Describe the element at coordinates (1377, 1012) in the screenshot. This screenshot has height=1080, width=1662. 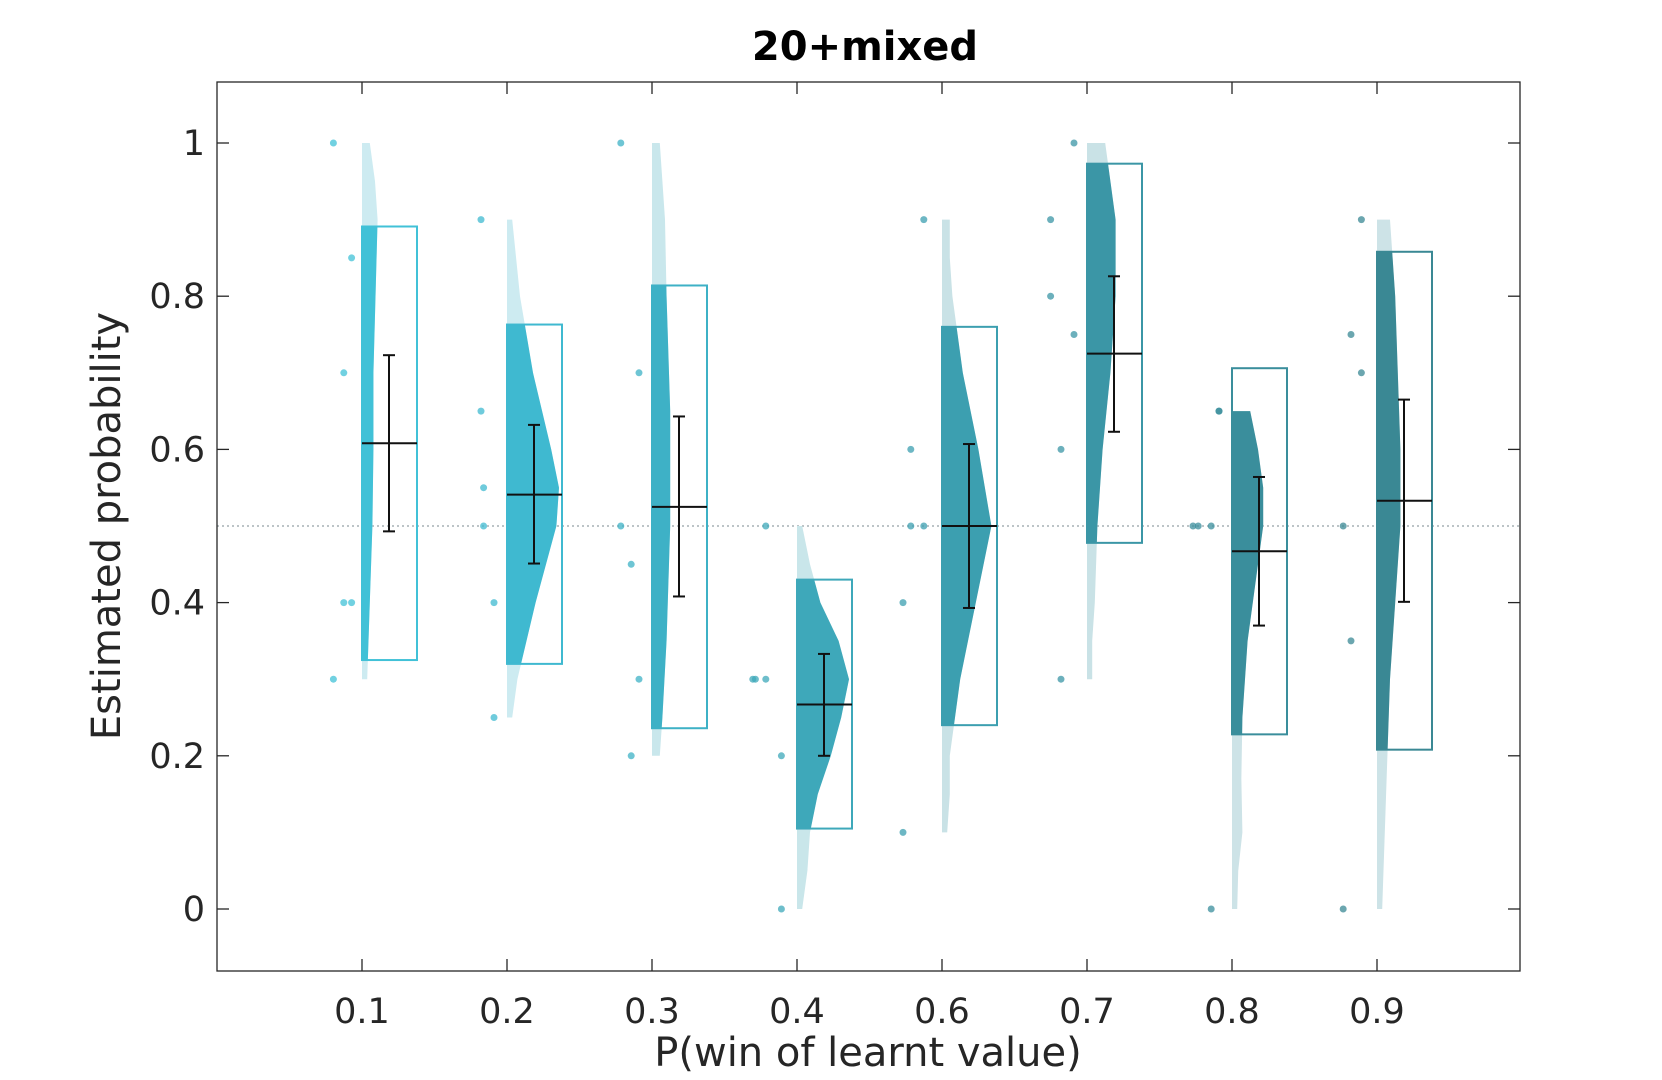
I see `x-tick-label: 0.9` at that location.